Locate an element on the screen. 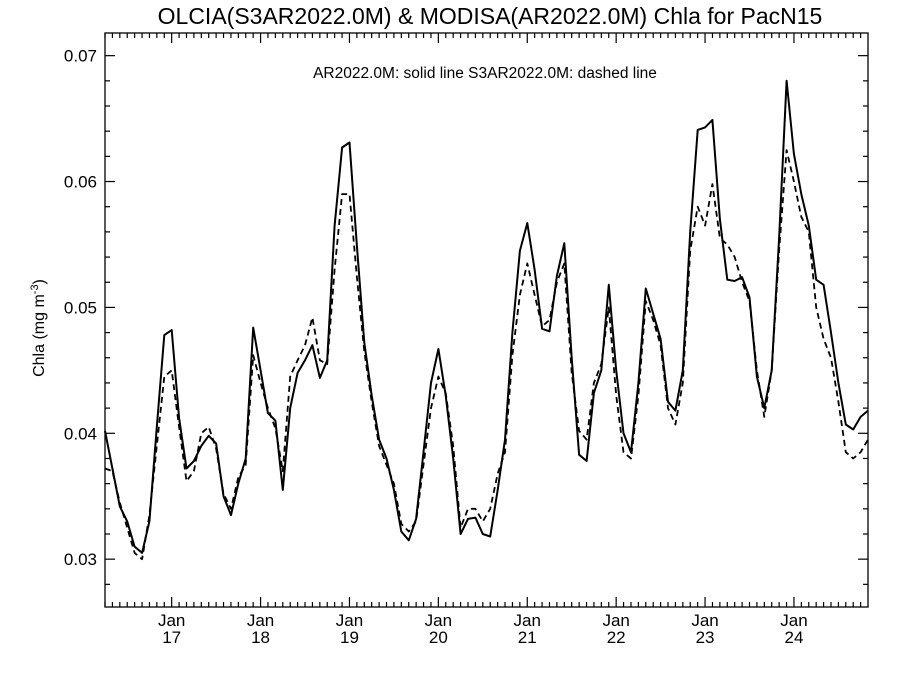 This screenshot has width=900, height=675. y-tick-label: 0.07 is located at coordinates (80, 56).